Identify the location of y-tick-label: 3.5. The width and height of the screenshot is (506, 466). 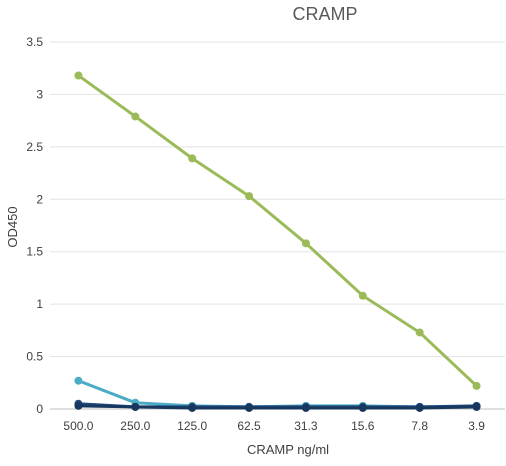
(34, 42).